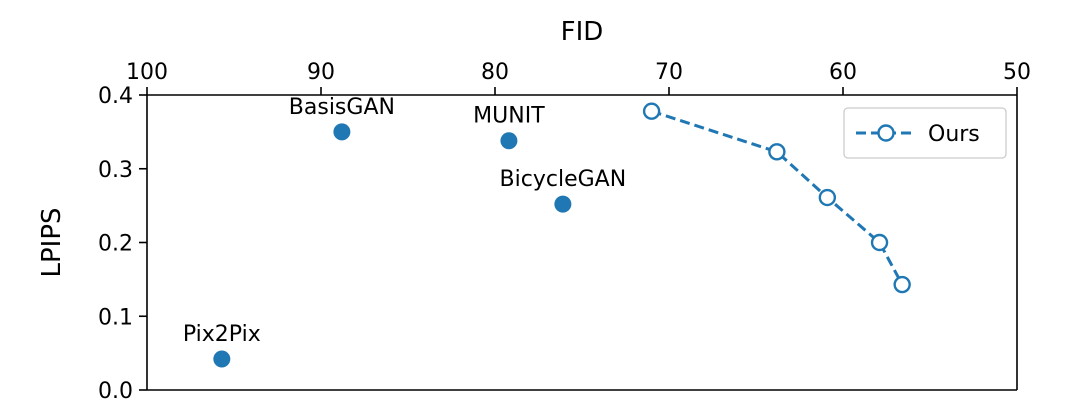 The width and height of the screenshot is (1080, 419). What do you see at coordinates (115, 96) in the screenshot?
I see `y-tick-label: 0.4` at bounding box center [115, 96].